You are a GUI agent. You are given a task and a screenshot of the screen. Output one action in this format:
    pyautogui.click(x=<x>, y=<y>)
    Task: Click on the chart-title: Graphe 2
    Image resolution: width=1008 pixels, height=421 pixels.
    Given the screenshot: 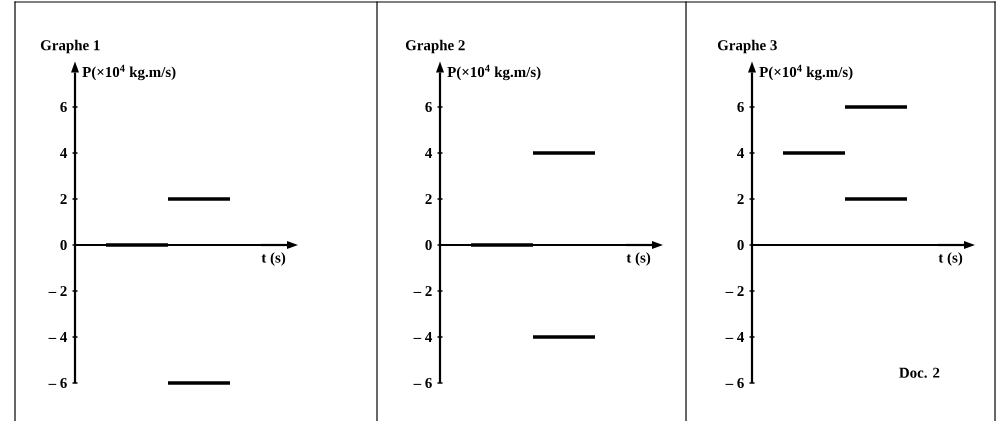 What is the action you would take?
    pyautogui.click(x=435, y=46)
    